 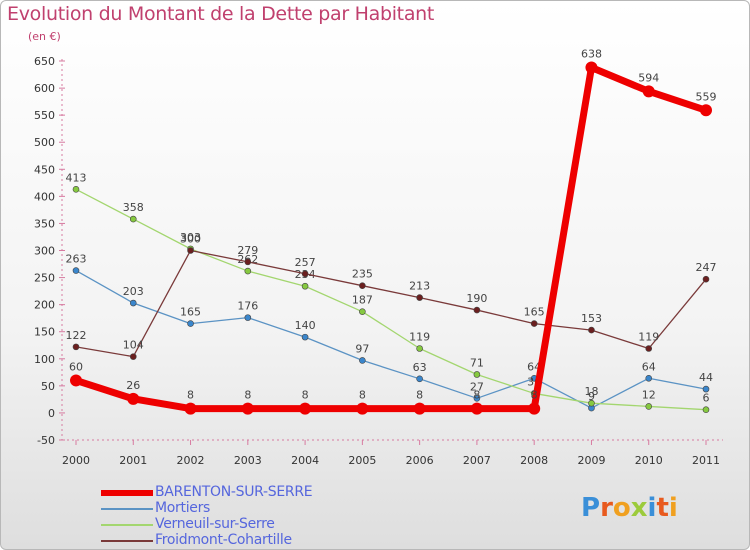 What do you see at coordinates (477, 362) in the screenshot?
I see `data-label: 71` at bounding box center [477, 362].